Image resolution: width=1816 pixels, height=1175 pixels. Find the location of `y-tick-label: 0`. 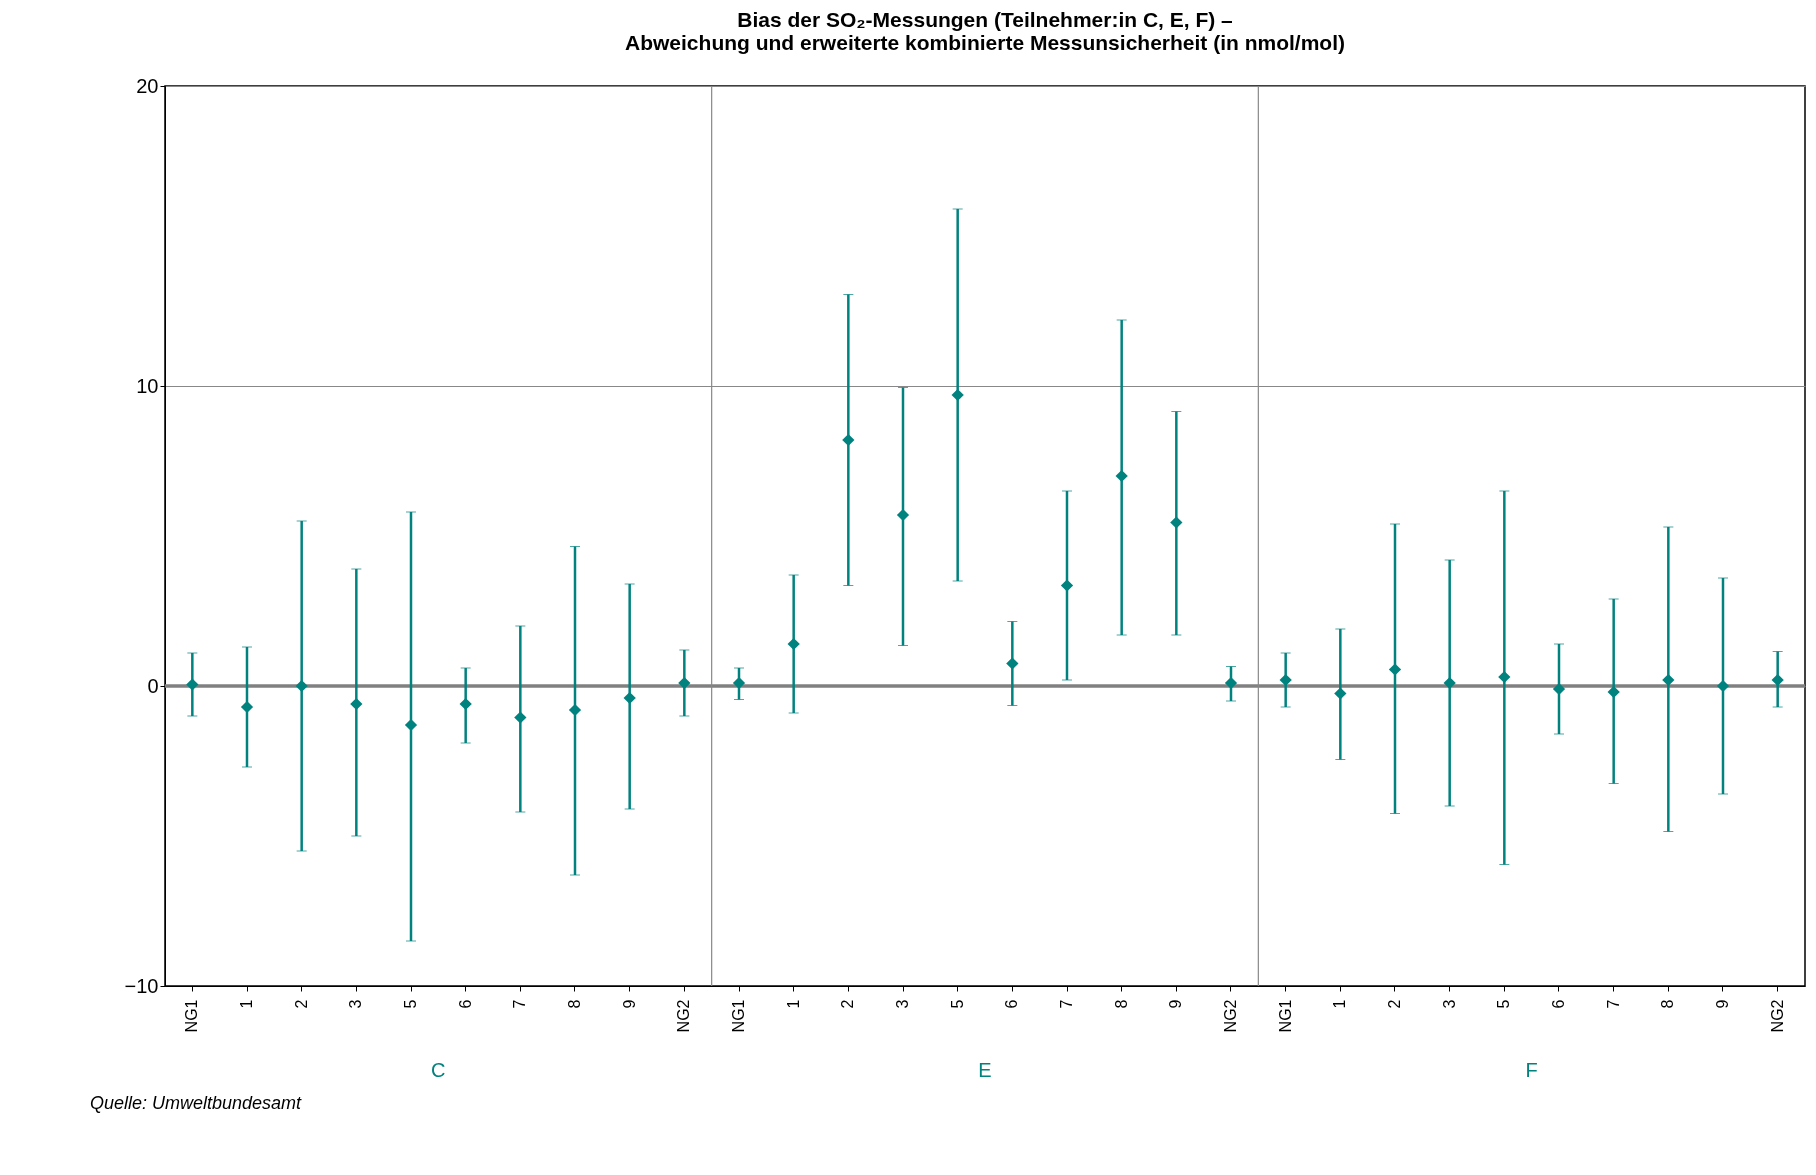

y-tick-label: 0 is located at coordinates (153, 685).